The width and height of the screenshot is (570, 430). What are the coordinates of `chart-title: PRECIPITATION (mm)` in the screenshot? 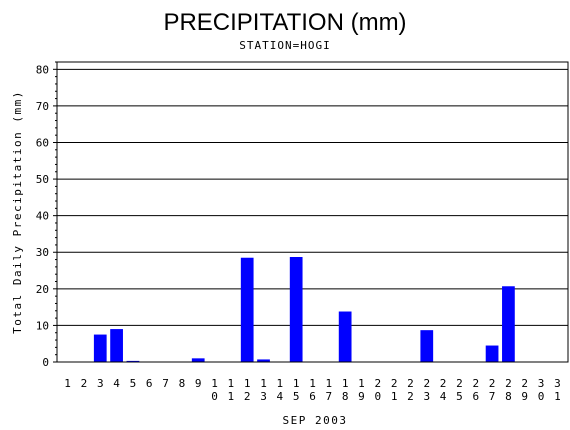 It's located at (284, 22).